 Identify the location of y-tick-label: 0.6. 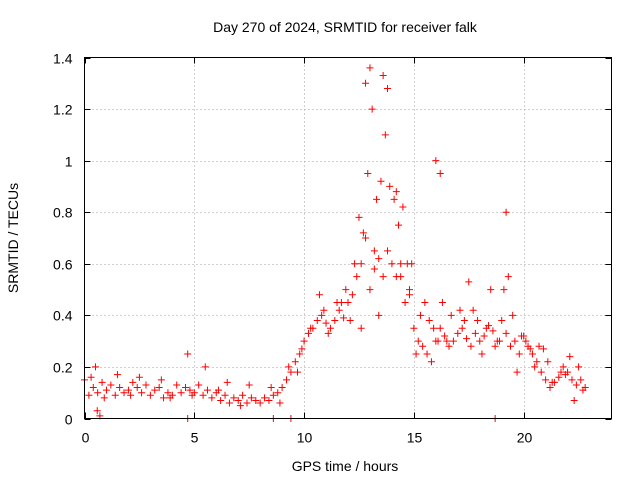
(63, 265).